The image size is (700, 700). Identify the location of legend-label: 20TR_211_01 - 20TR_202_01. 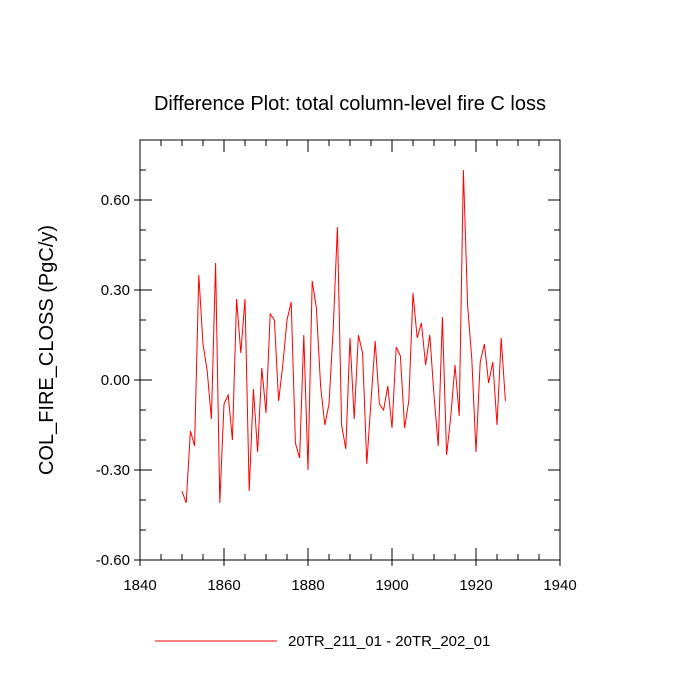
(389, 641).